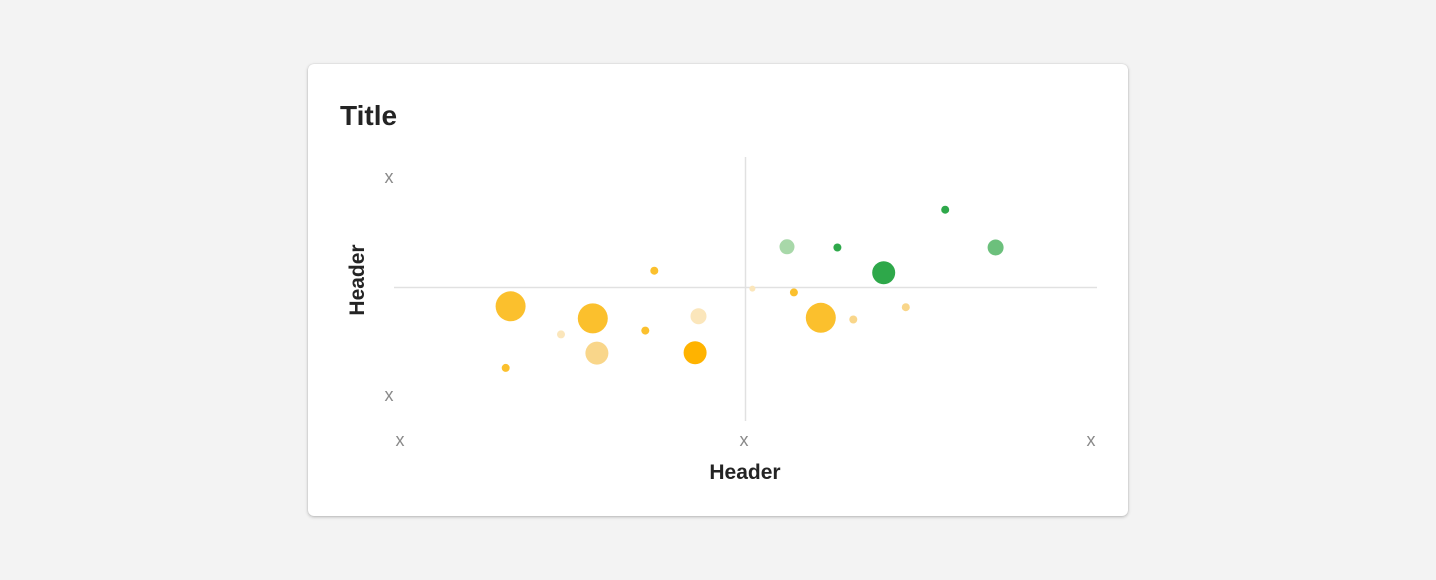  I want to click on y-axis-title: Header, so click(357, 279).